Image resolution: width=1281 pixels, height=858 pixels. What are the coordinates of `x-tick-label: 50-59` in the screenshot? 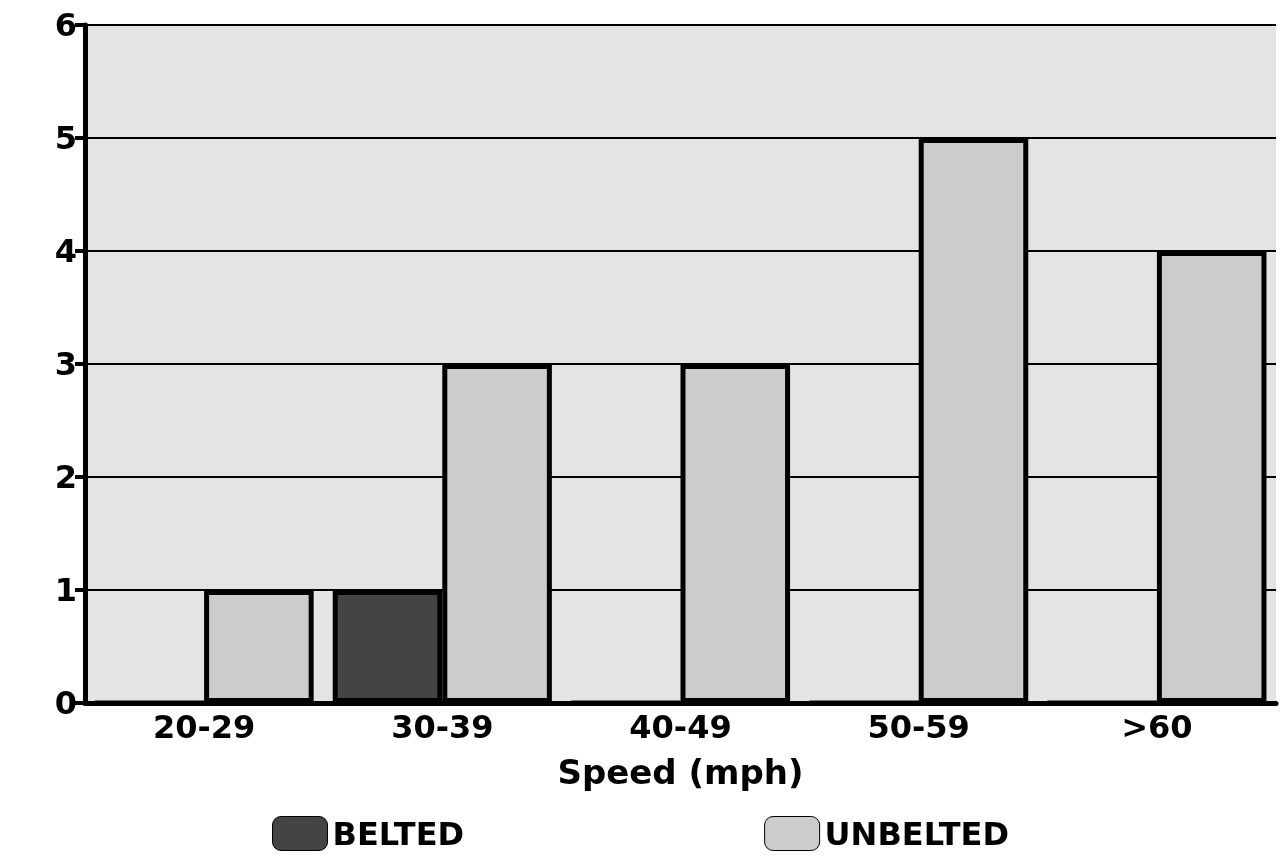 It's located at (918, 727).